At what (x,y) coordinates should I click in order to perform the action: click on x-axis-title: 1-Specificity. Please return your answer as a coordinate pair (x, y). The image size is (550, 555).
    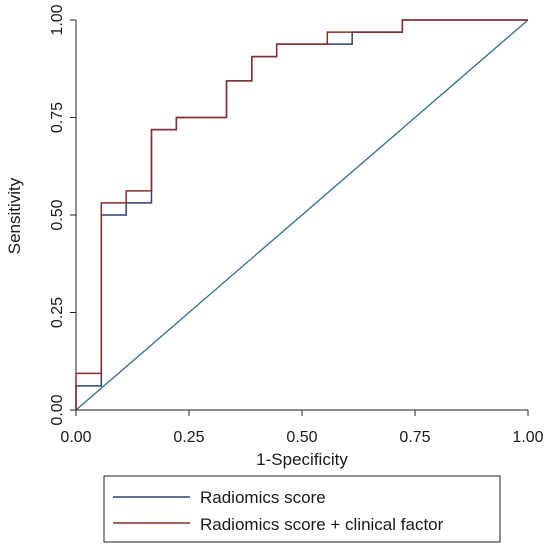
    Looking at the image, I should click on (302, 459).